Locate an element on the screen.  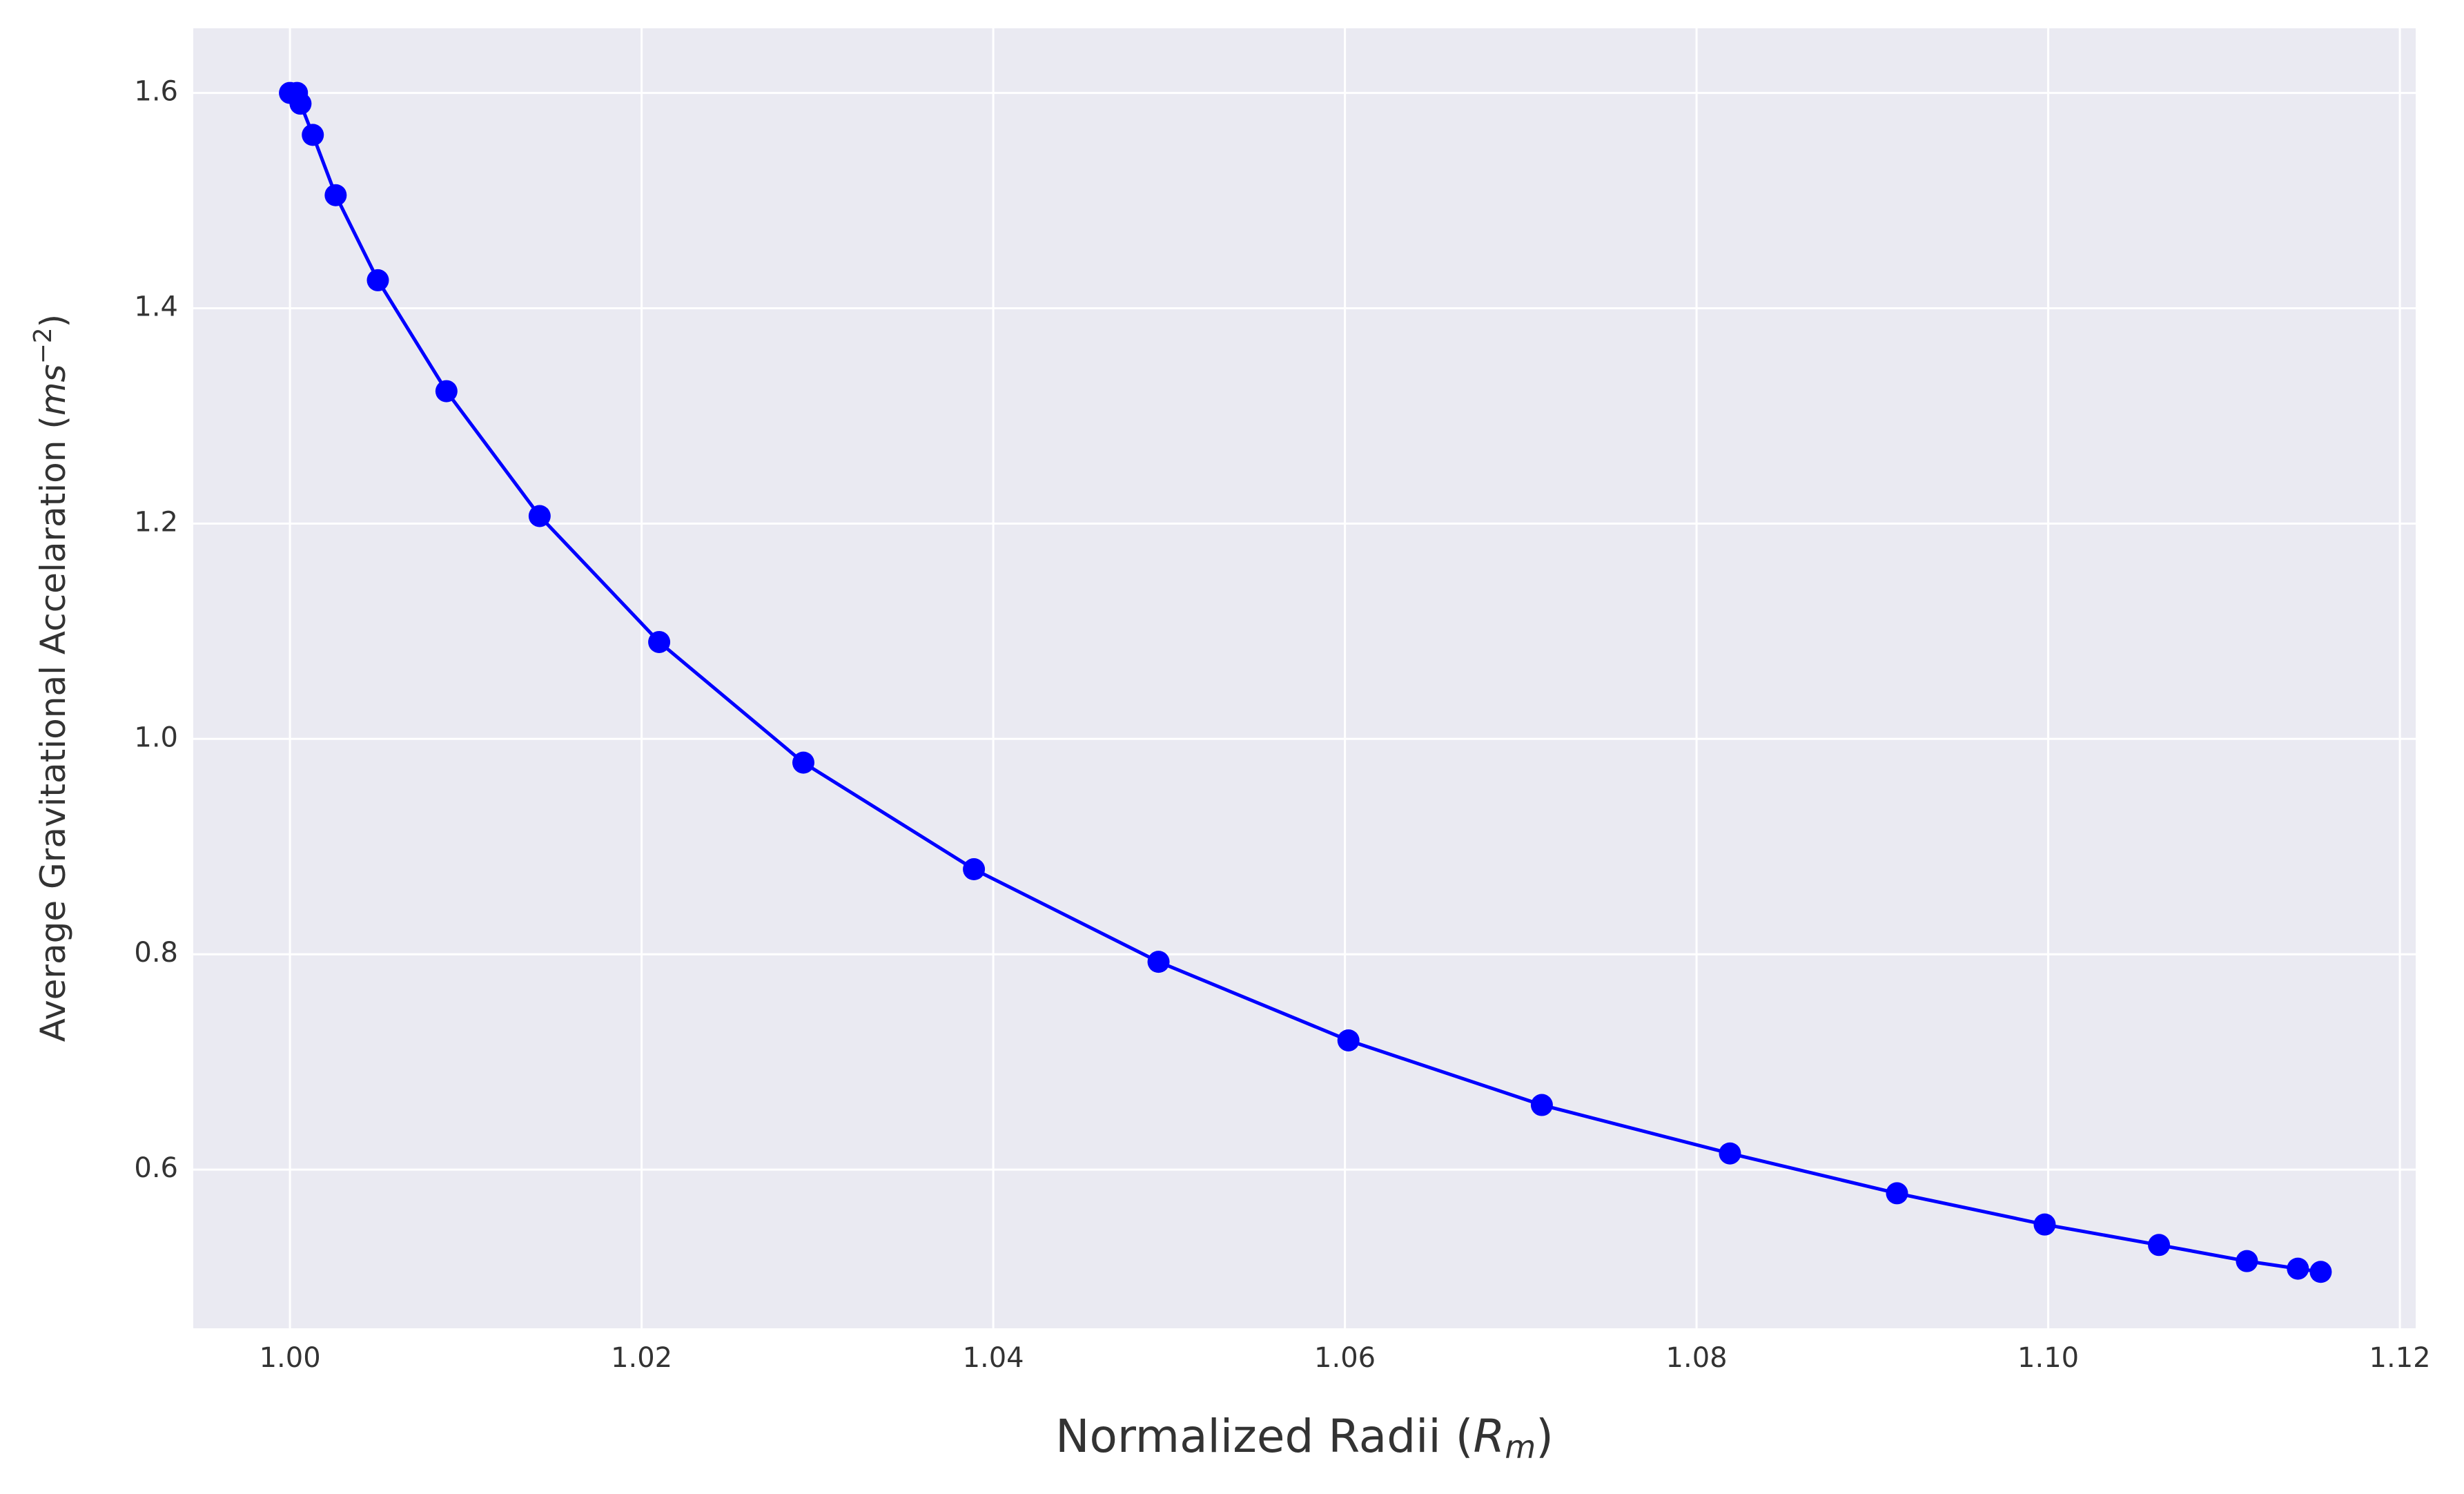
y-tick-label: 0.6 is located at coordinates (156, 1168).